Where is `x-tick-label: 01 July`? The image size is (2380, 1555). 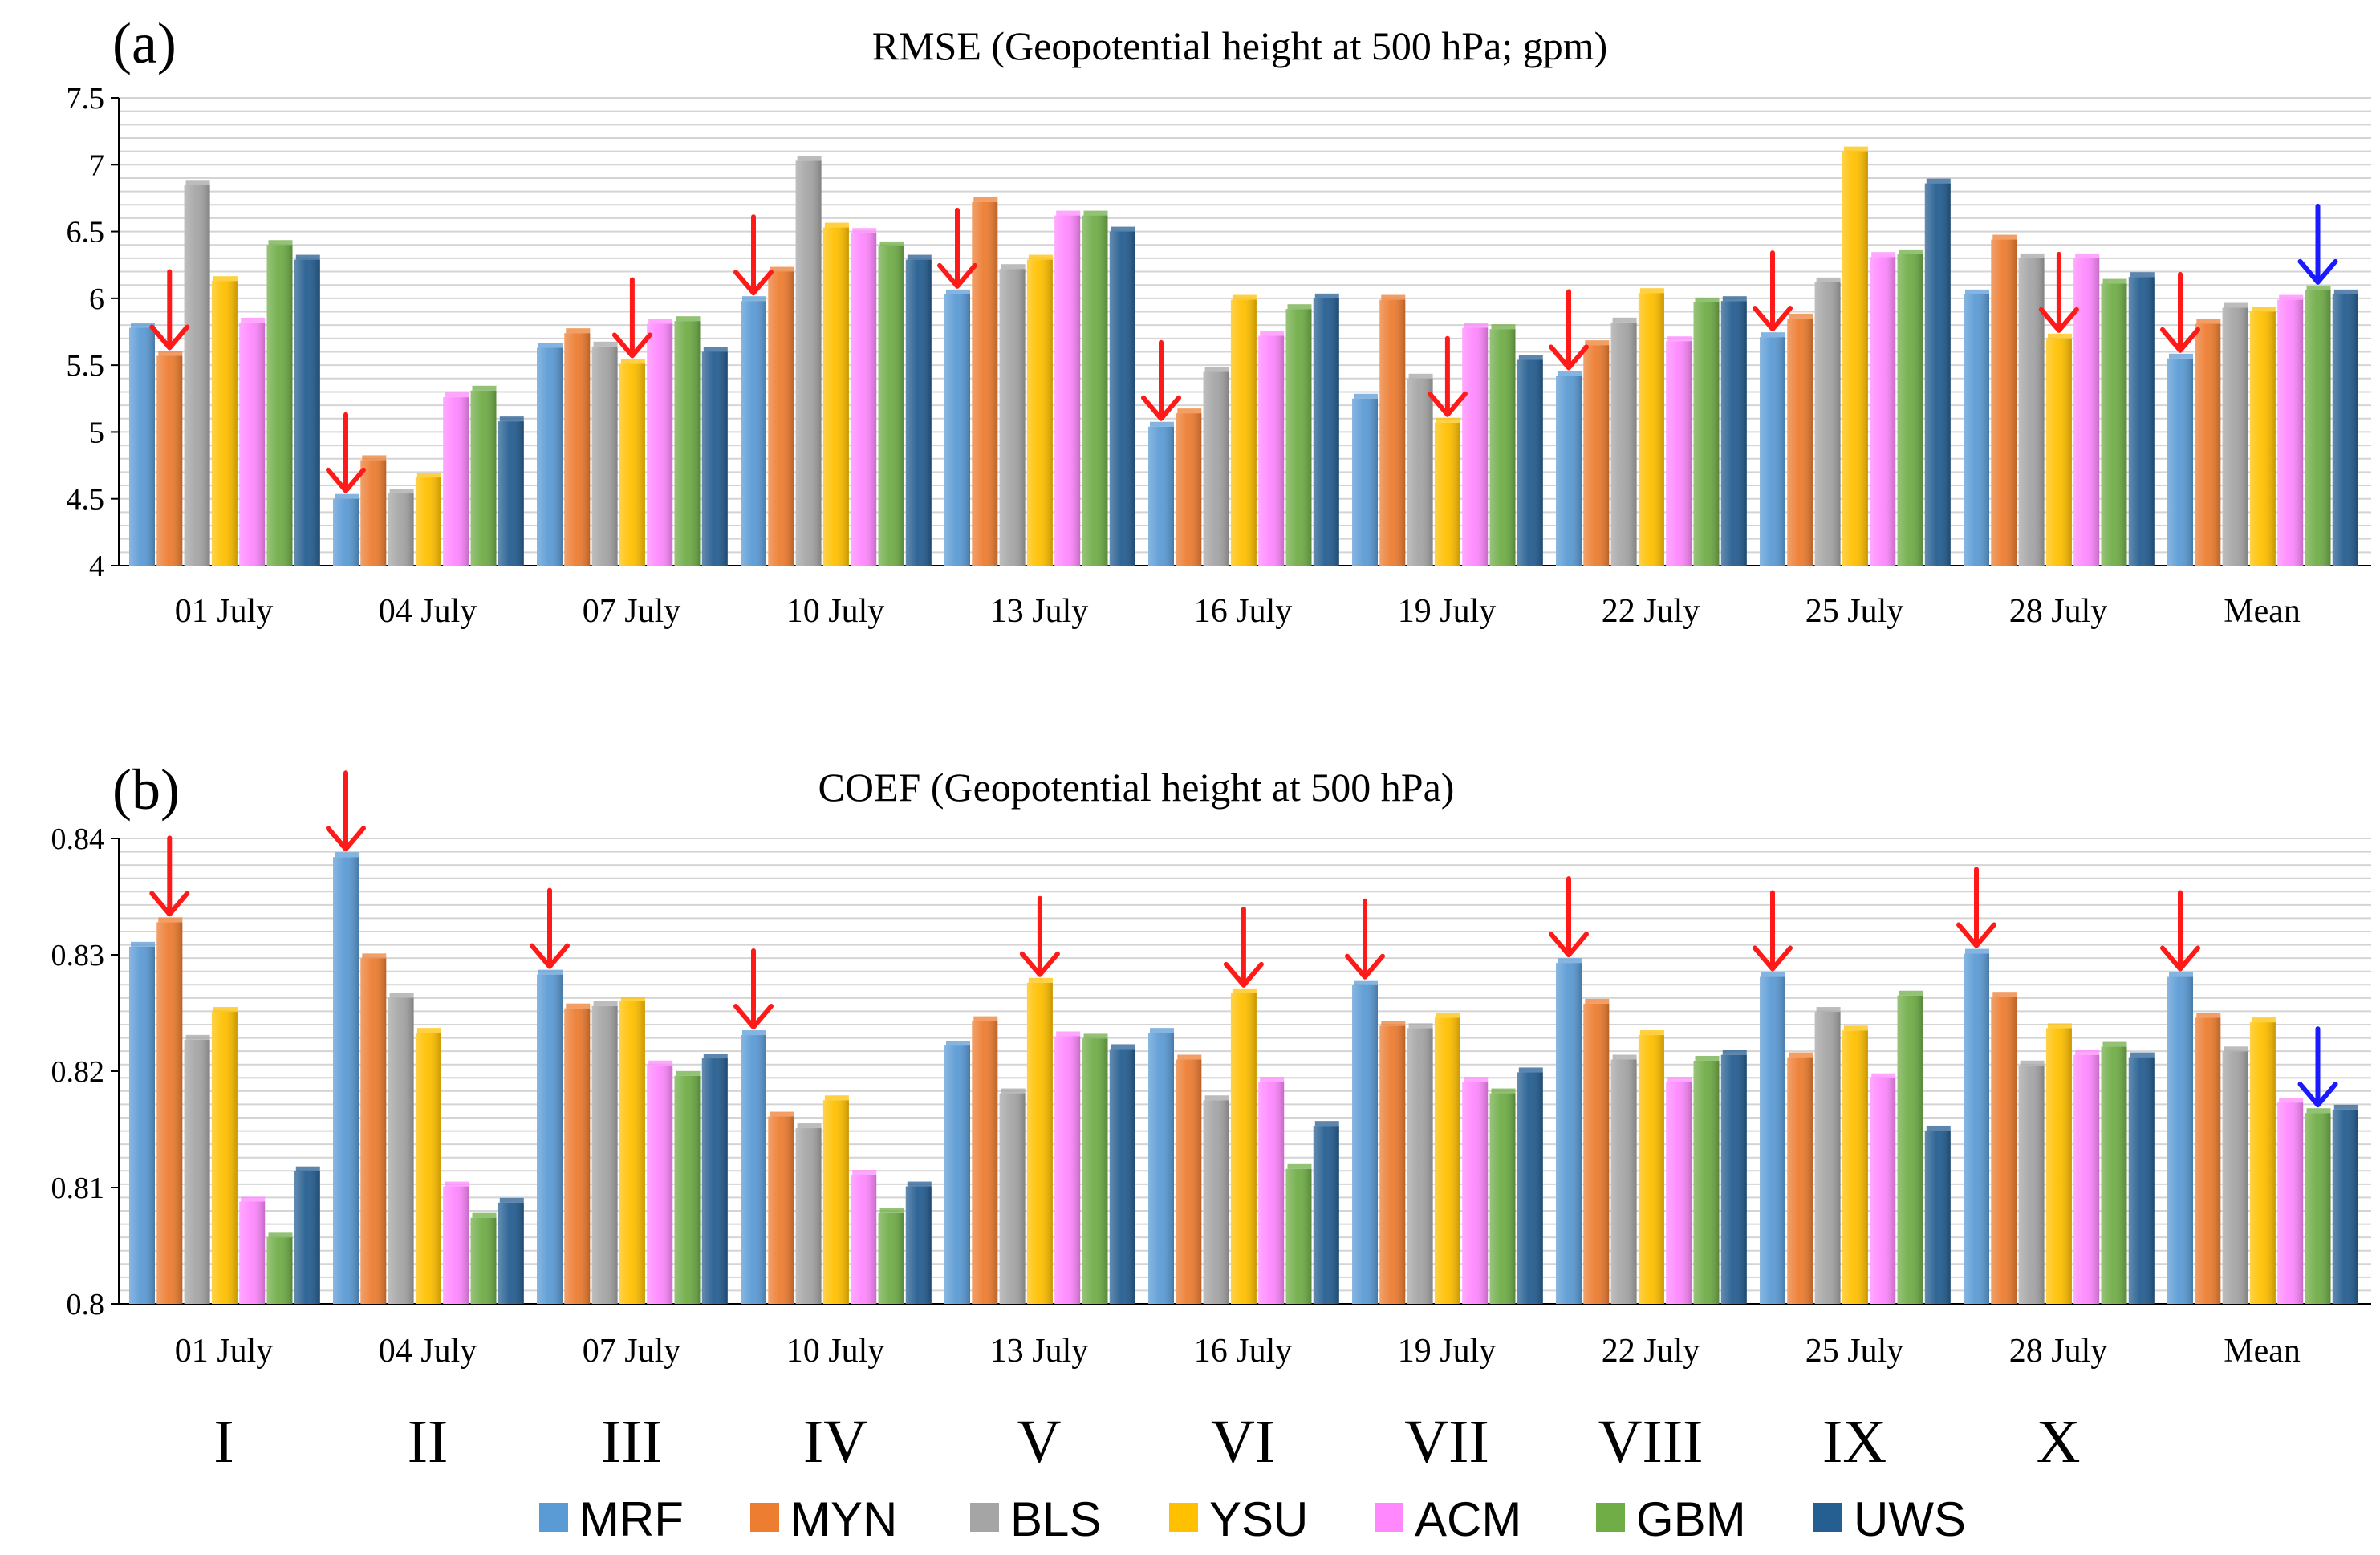 x-tick-label: 01 July is located at coordinates (225, 612).